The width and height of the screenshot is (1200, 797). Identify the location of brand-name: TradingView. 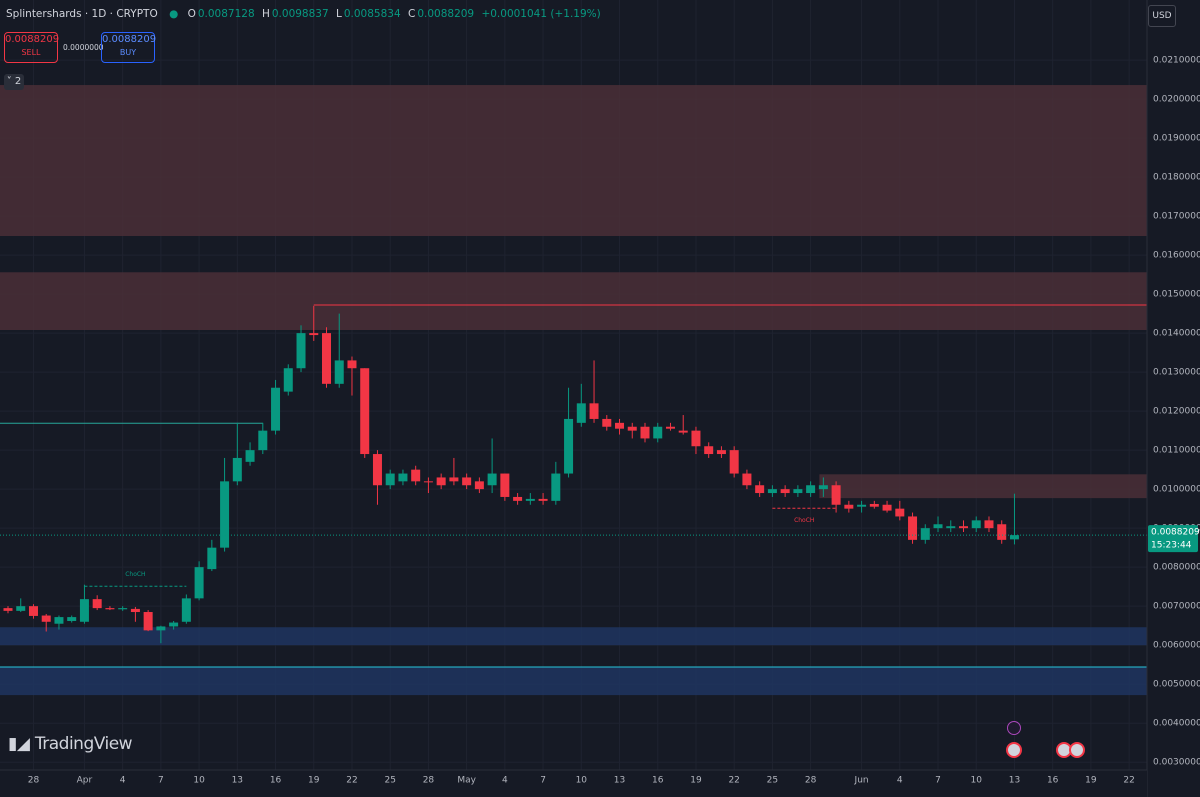
(83, 744).